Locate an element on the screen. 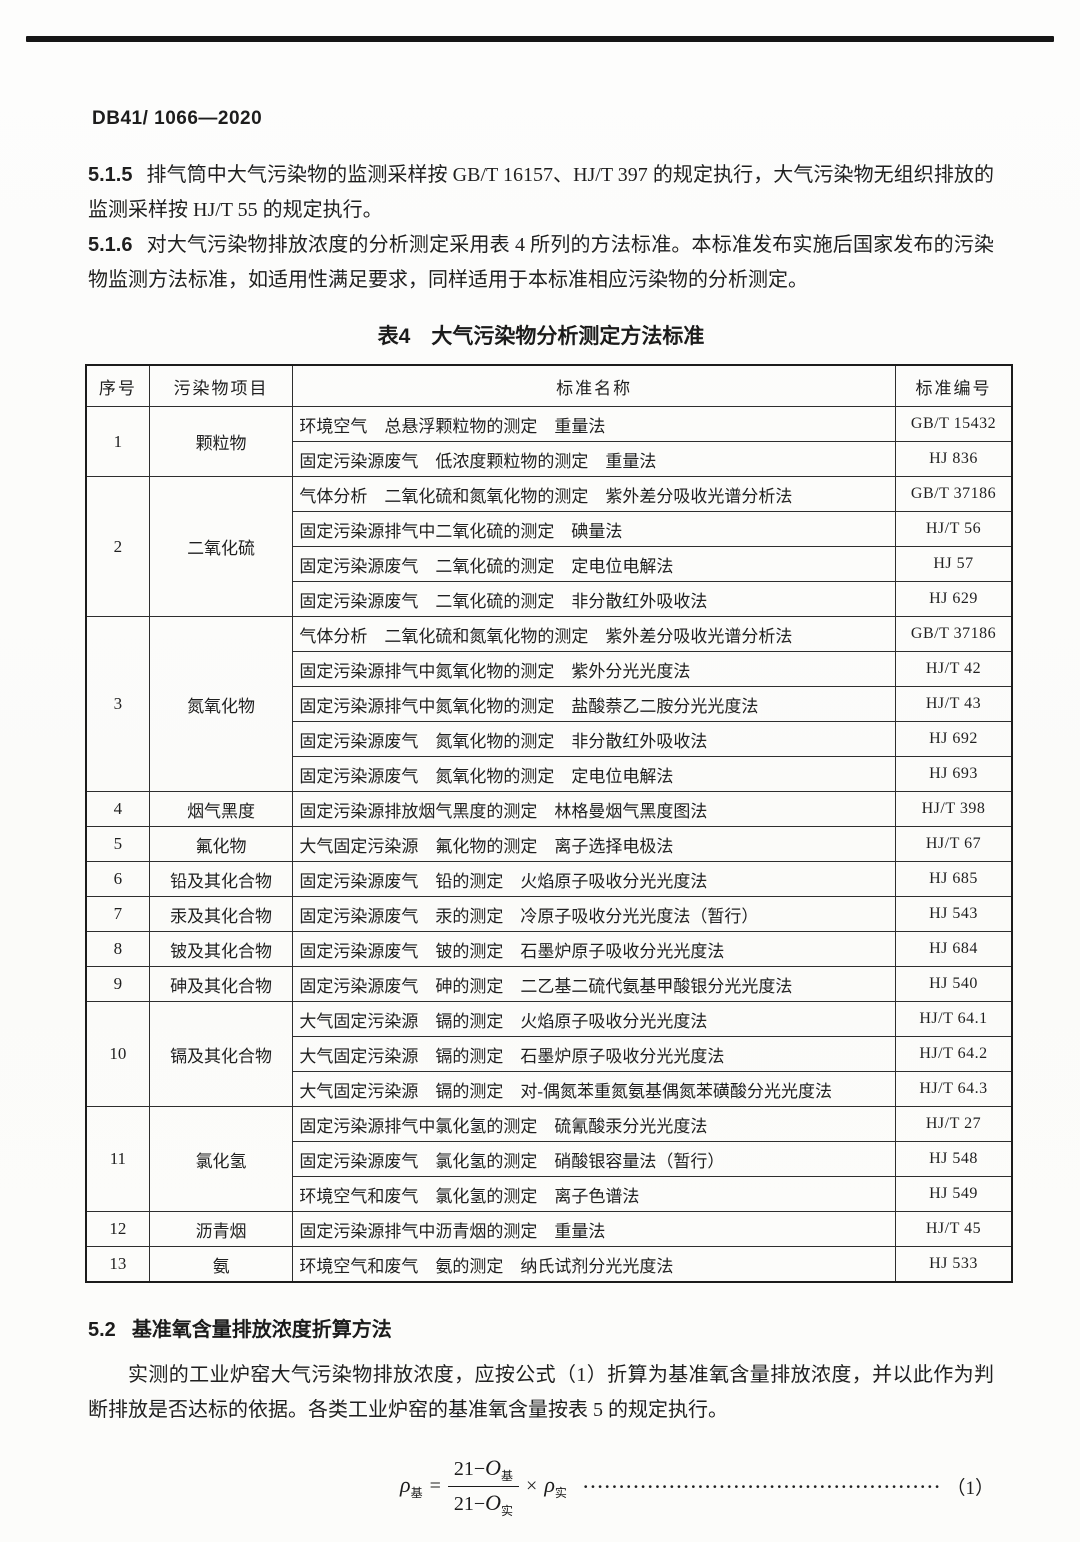 The image size is (1080, 1542). cell-standard-code: HJ 629 is located at coordinates (953, 599).